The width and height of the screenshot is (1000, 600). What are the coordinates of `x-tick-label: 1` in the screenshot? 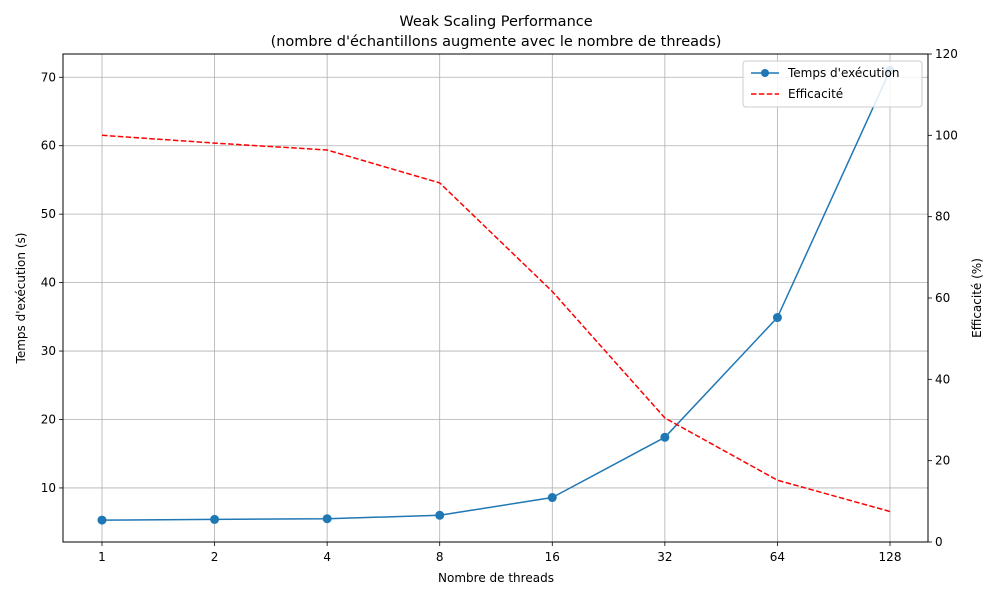 It's located at (102, 557).